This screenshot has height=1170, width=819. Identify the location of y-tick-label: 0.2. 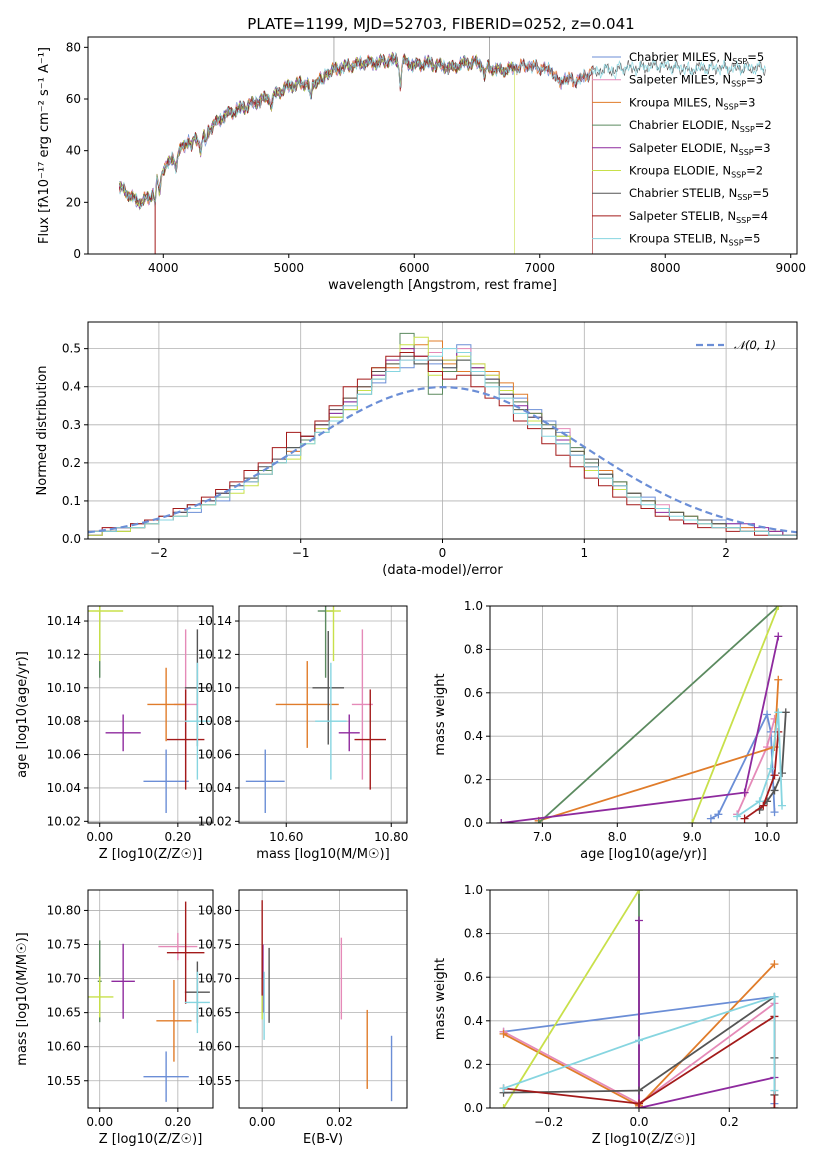
(473, 1064).